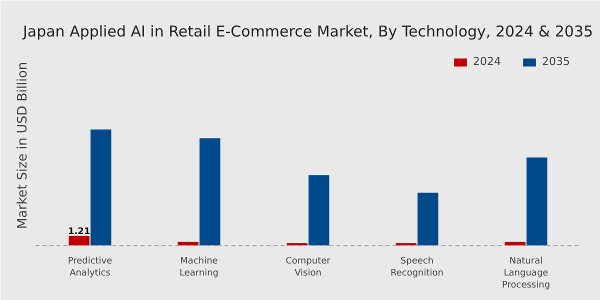 The image size is (600, 300). What do you see at coordinates (23, 146) in the screenshot?
I see `y-axis-title: Market Size in USD Billion` at bounding box center [23, 146].